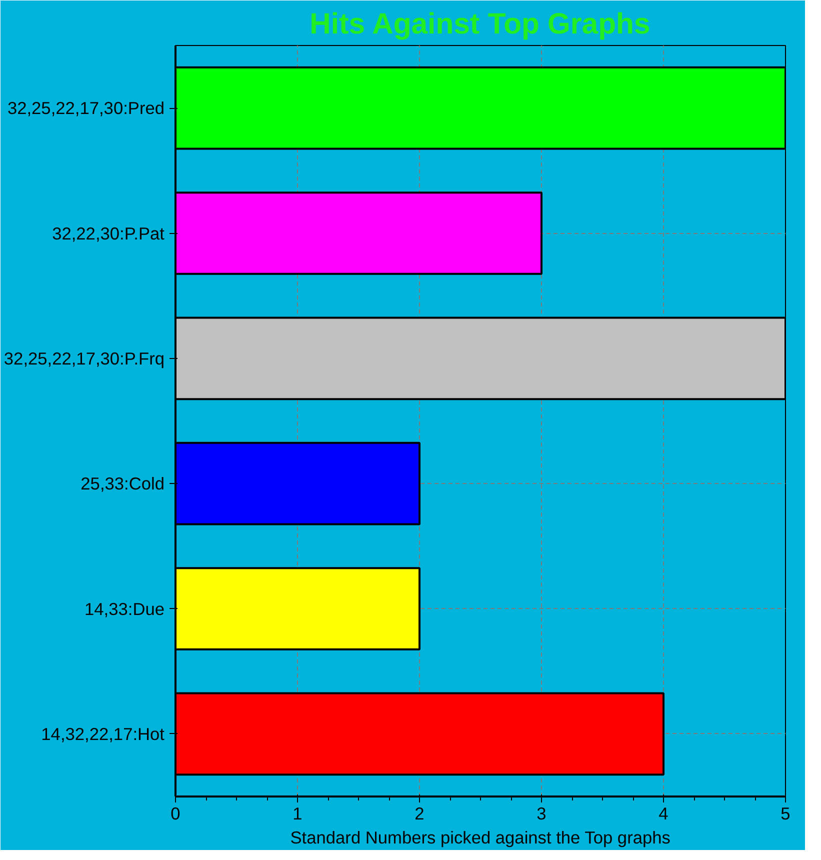  I want to click on x-tick-label: 1, so click(297, 814).